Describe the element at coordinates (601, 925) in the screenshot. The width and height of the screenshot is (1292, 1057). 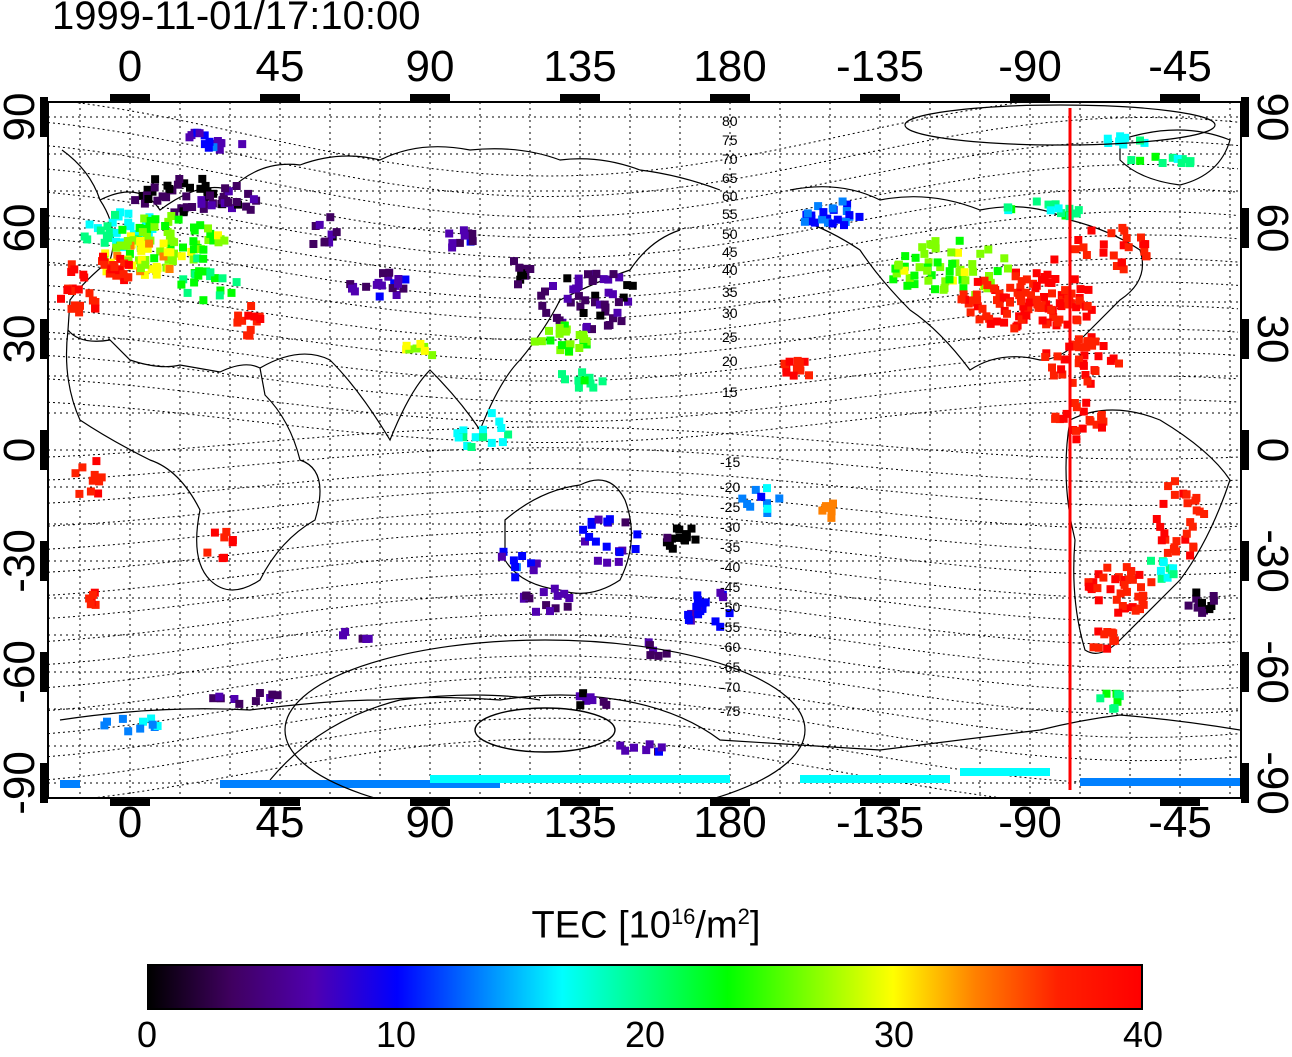
I see `colorbar-title-text: TEC [10` at that location.